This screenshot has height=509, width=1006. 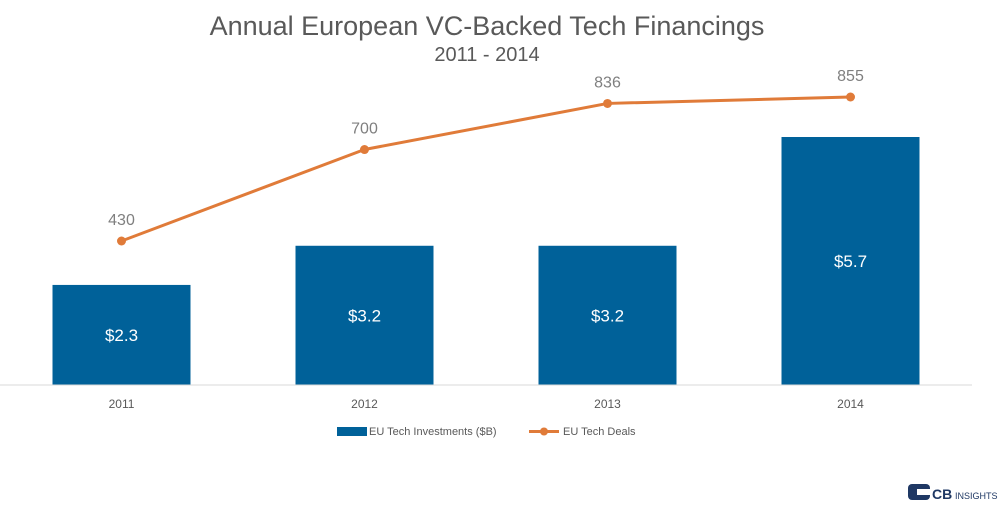 What do you see at coordinates (607, 103) in the screenshot?
I see `deals-point-2013` at bounding box center [607, 103].